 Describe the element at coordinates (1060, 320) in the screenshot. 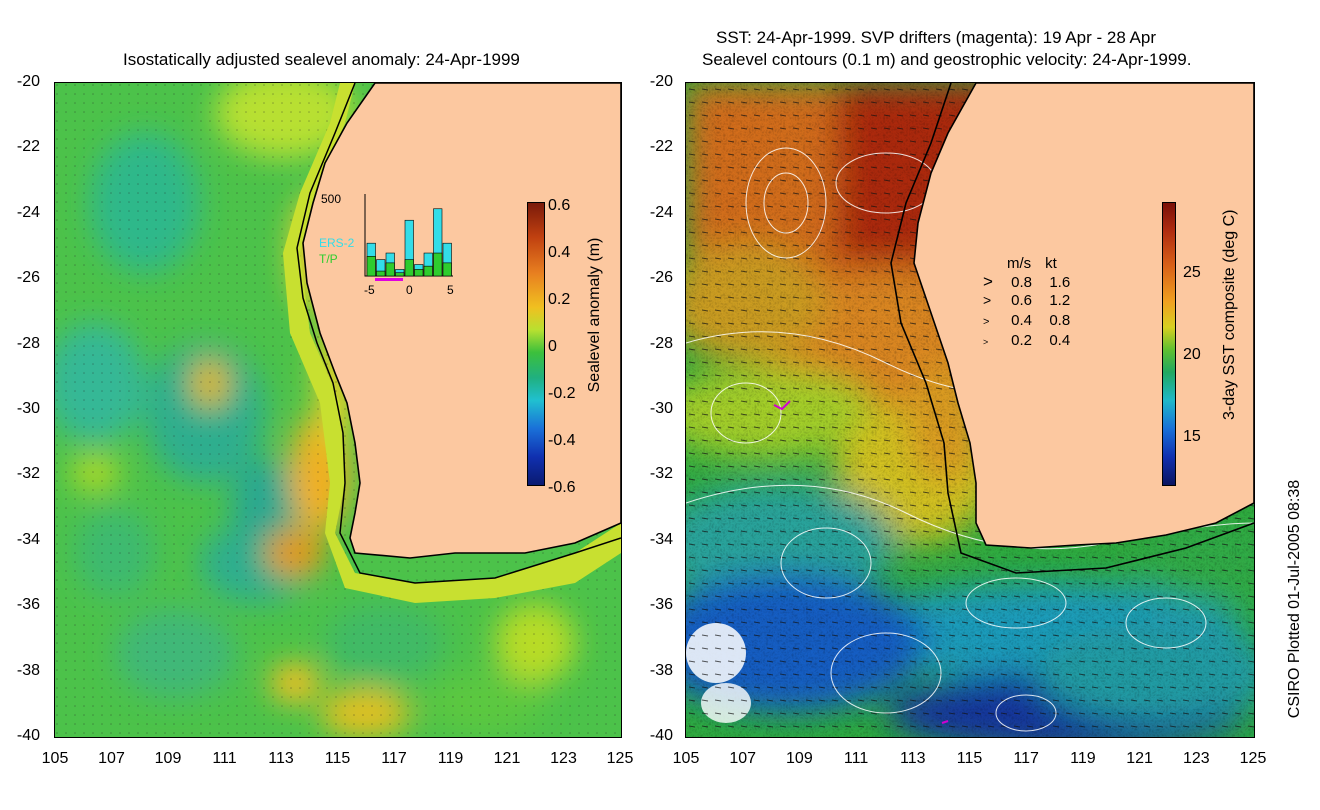

I see `legend-speed-kt: 0.8` at that location.